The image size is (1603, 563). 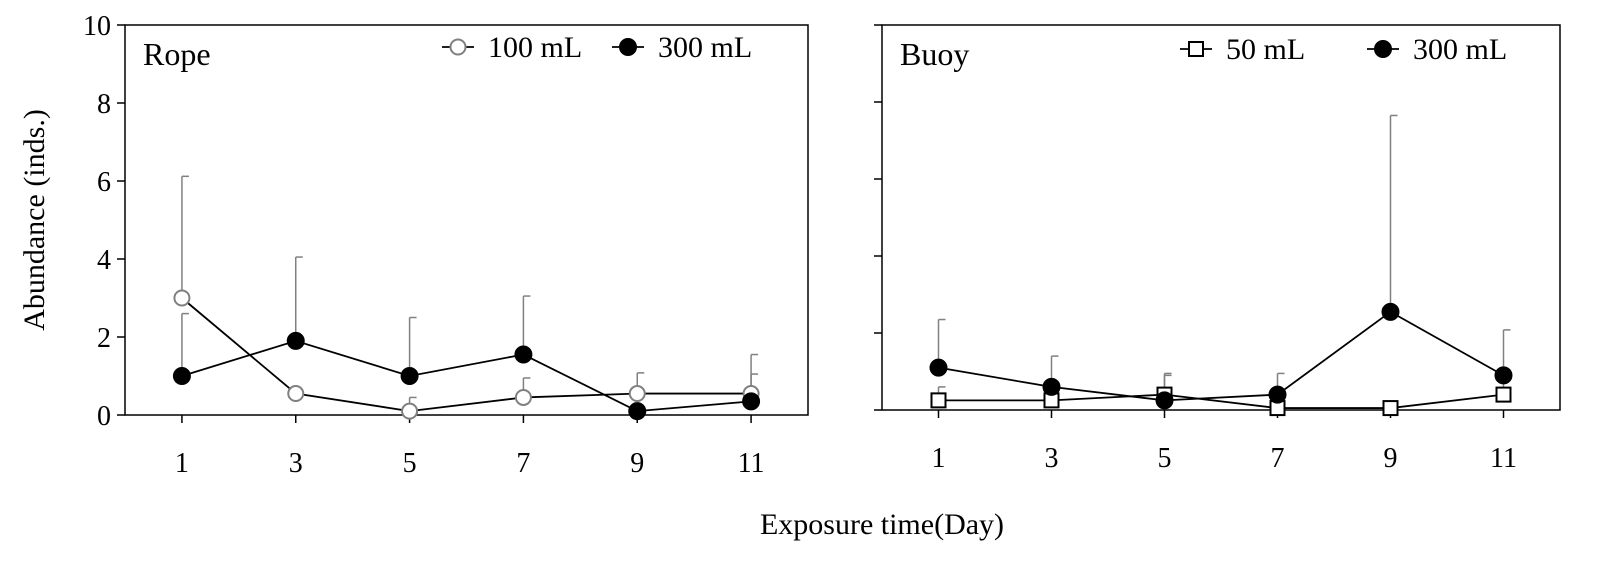 What do you see at coordinates (104, 182) in the screenshot?
I see `rope-y-tick-label: 6` at bounding box center [104, 182].